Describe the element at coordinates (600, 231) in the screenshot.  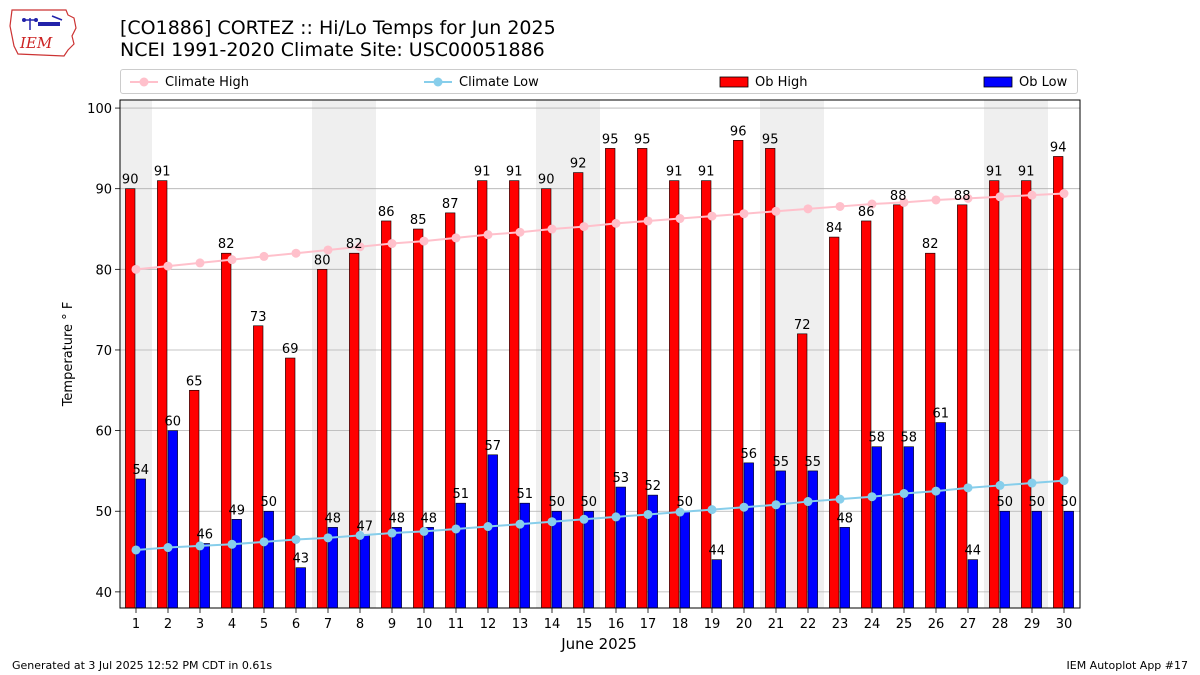
I see `climate-high-line` at that location.